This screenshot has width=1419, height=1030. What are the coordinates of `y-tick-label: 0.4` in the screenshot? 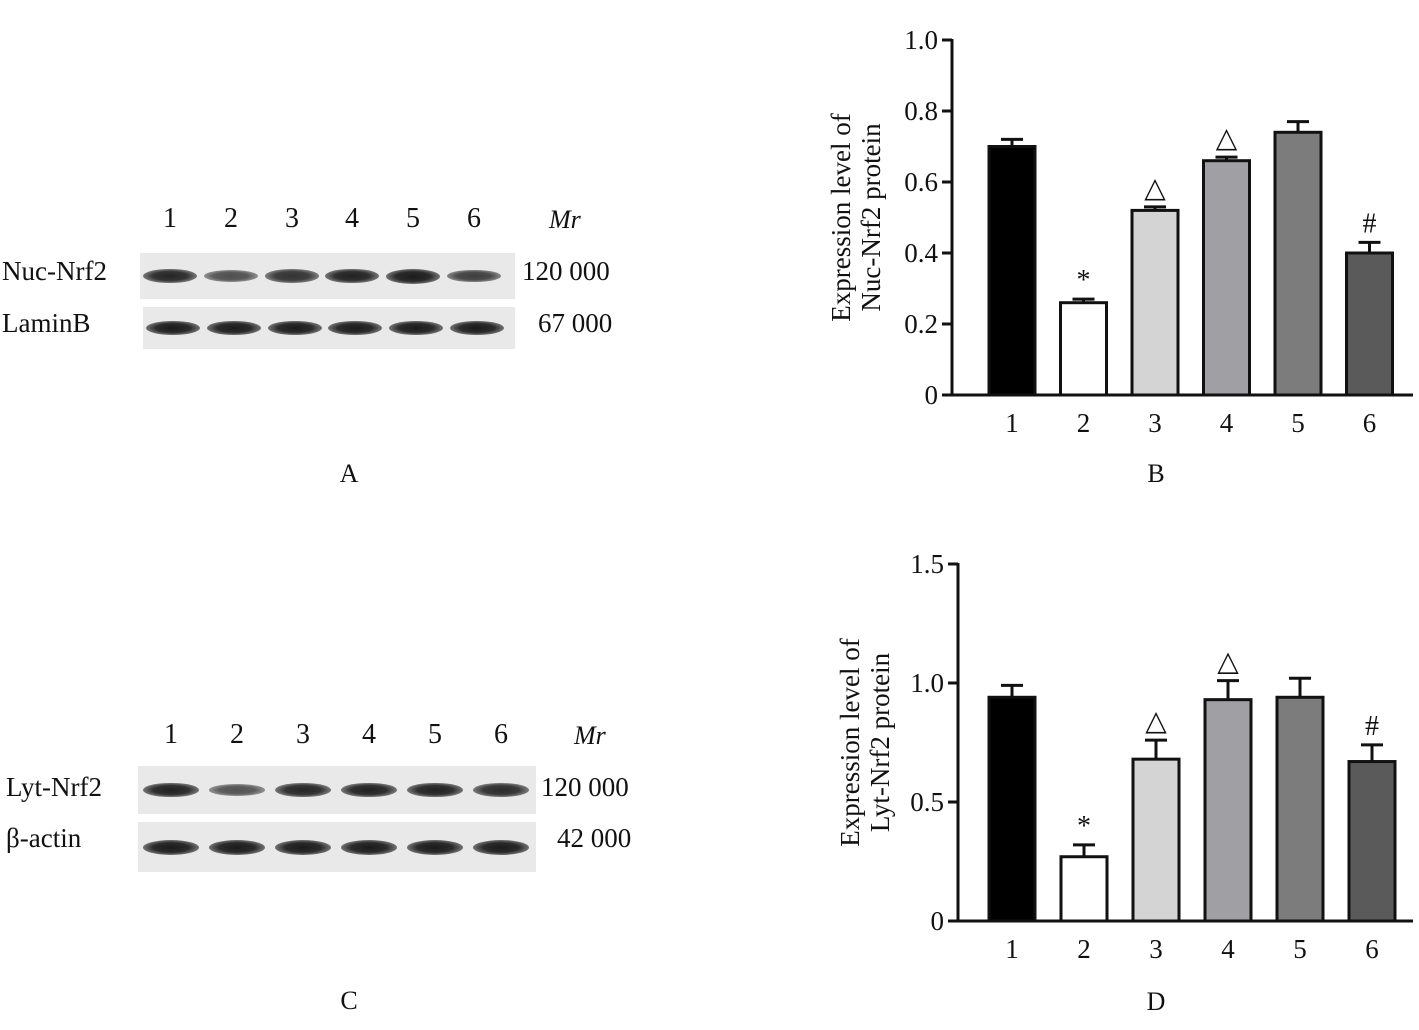 It's located at (921, 253).